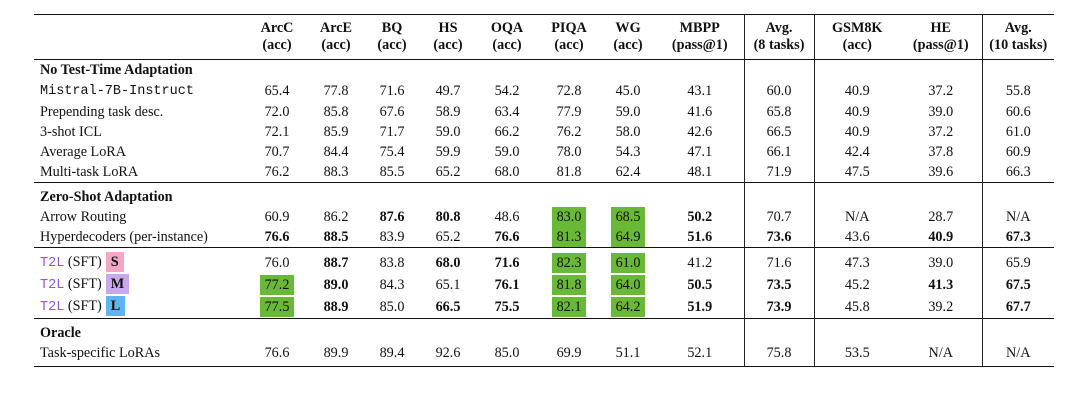  What do you see at coordinates (277, 28) in the screenshot?
I see `column-header-name: ArcC` at bounding box center [277, 28].